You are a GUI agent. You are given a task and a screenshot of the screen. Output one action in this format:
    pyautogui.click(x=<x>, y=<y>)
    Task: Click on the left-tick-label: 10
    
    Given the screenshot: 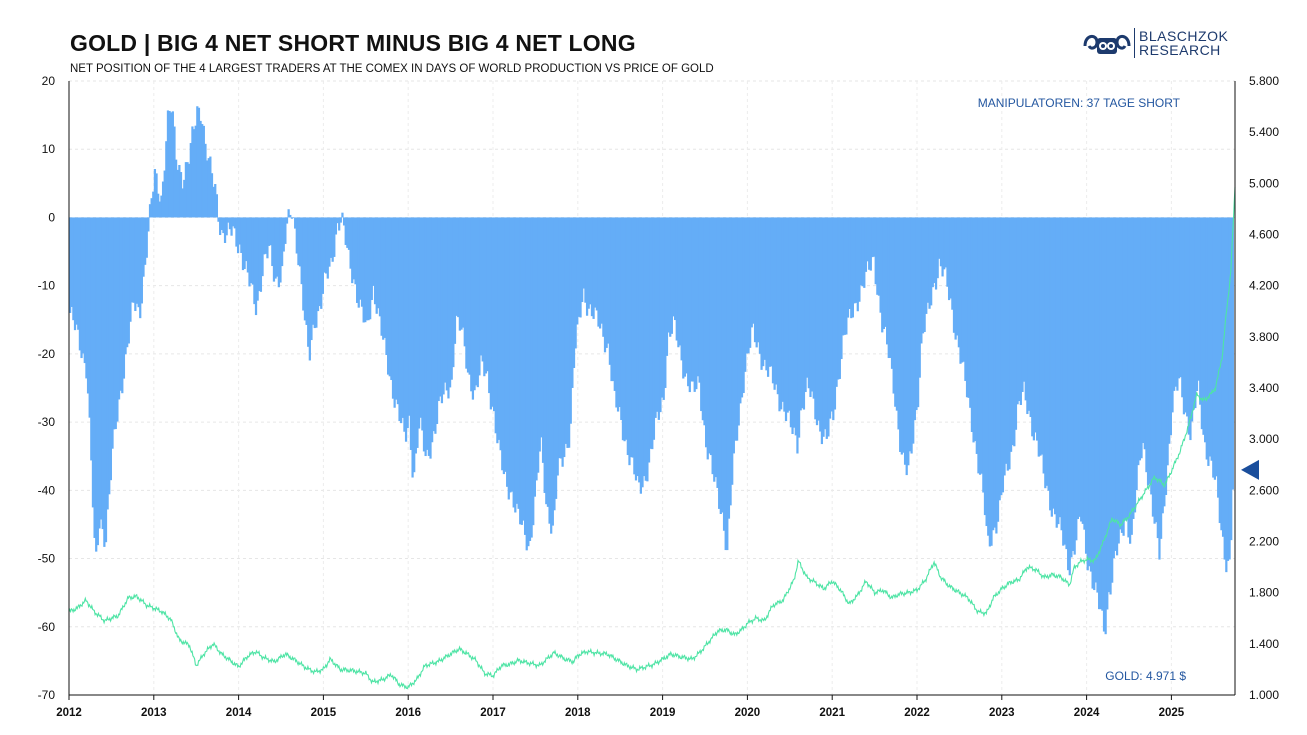 What is the action you would take?
    pyautogui.click(x=49, y=149)
    